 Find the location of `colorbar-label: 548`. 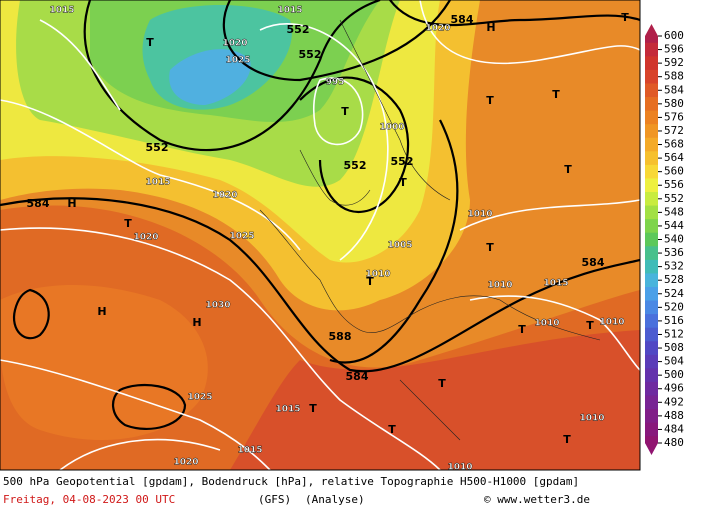

colorbar-label: 548 is located at coordinates (674, 211).